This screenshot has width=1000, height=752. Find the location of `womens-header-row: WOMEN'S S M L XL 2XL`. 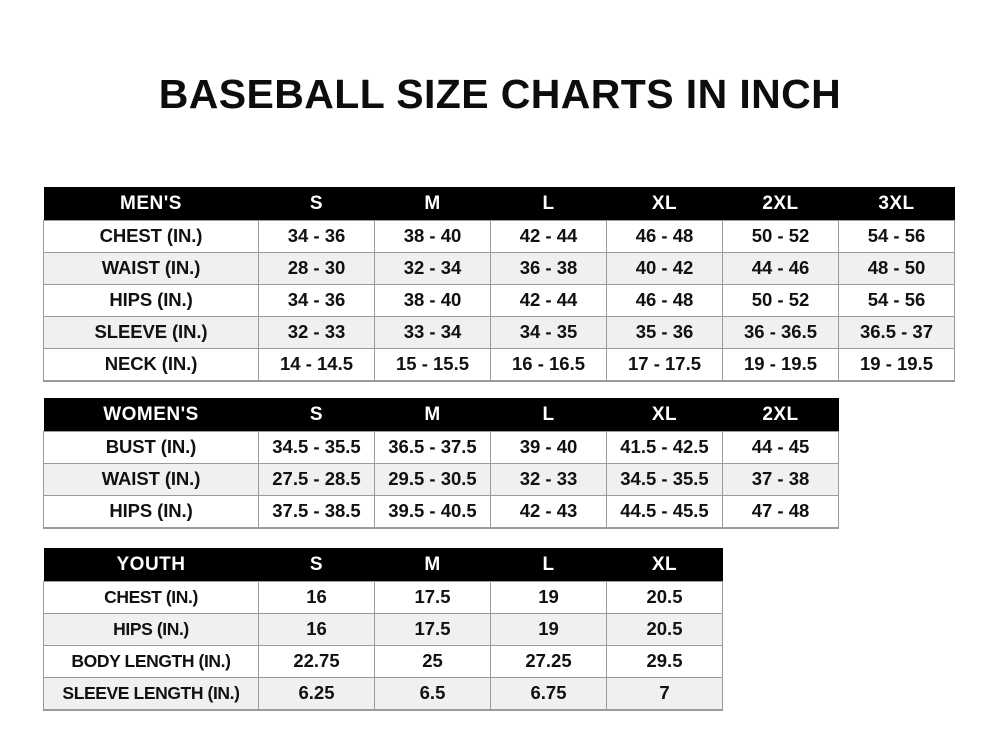

womens-header-row: WOMEN'S S M L XL 2XL is located at coordinates (441, 415).